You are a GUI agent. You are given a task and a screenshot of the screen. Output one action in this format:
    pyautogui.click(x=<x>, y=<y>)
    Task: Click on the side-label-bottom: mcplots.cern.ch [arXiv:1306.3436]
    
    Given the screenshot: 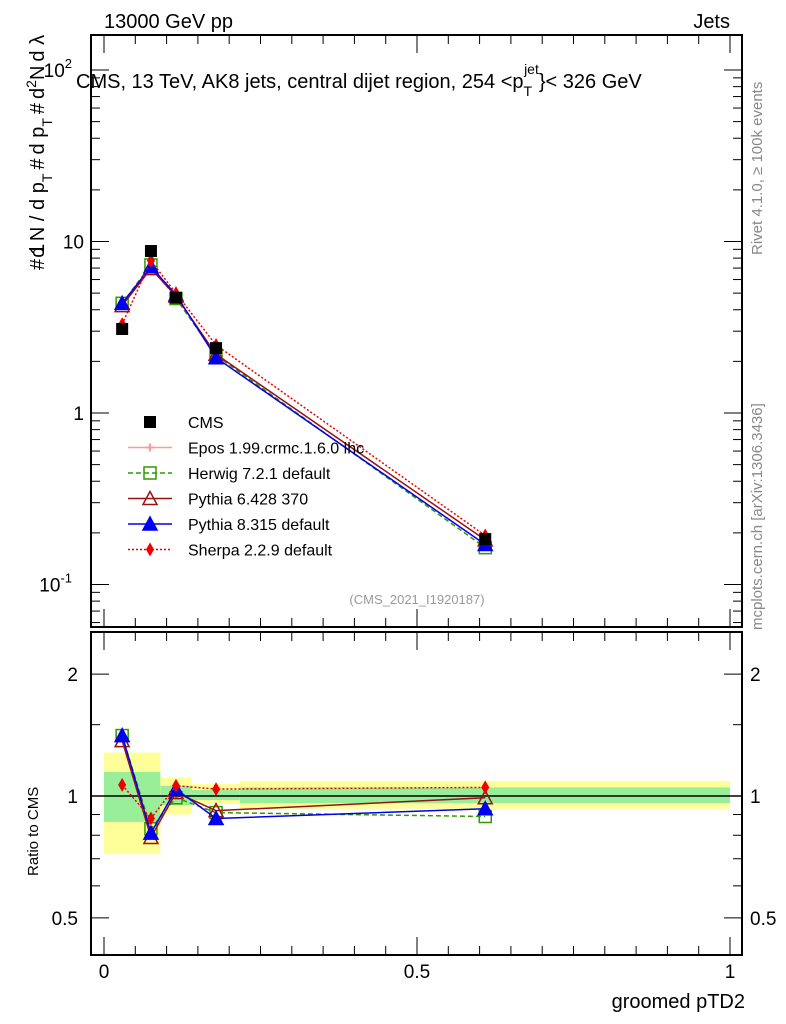 What is the action you would take?
    pyautogui.click(x=757, y=516)
    